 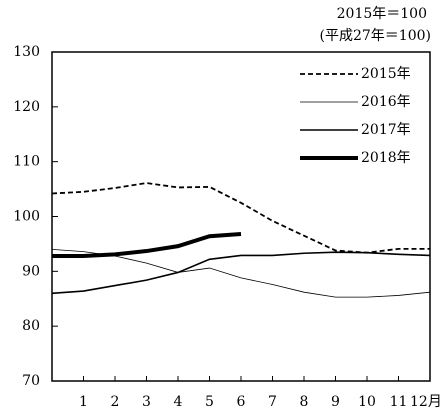 What do you see at coordinates (146, 402) in the screenshot?
I see `x-tick-label: 3` at bounding box center [146, 402].